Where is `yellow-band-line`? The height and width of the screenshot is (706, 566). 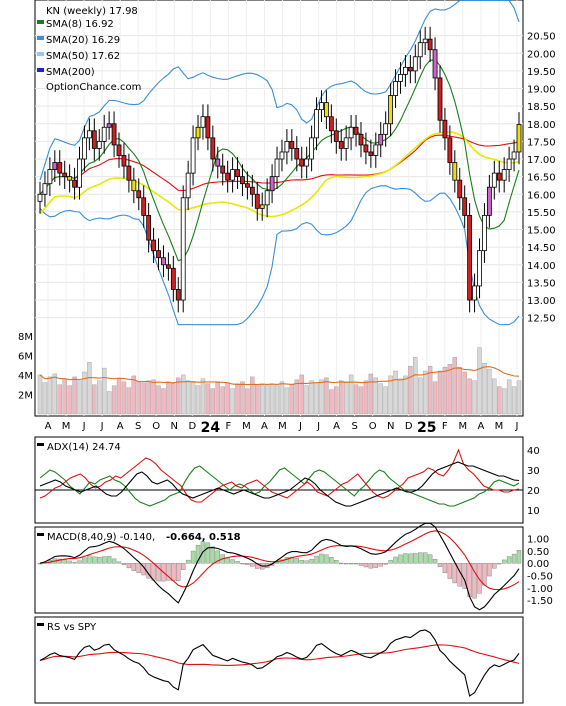 yellow-band-line is located at coordinates (279, 174).